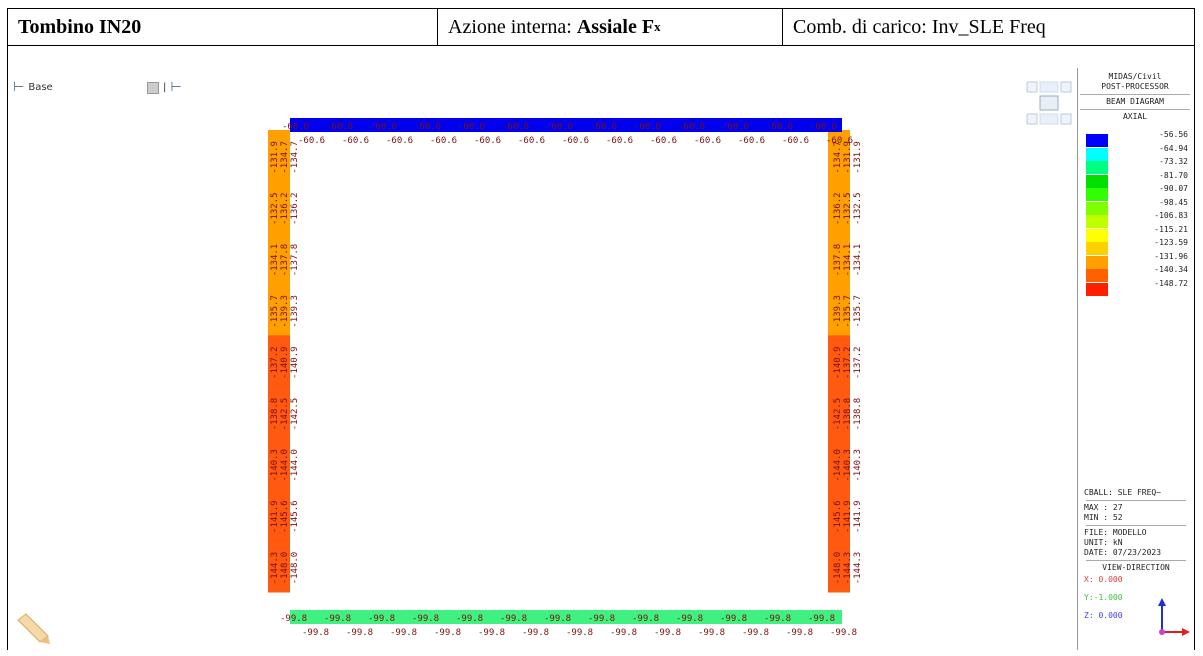 This screenshot has height=656, width=1203. I want to click on legend-module: POST-PROCESSOR, so click(1135, 86).